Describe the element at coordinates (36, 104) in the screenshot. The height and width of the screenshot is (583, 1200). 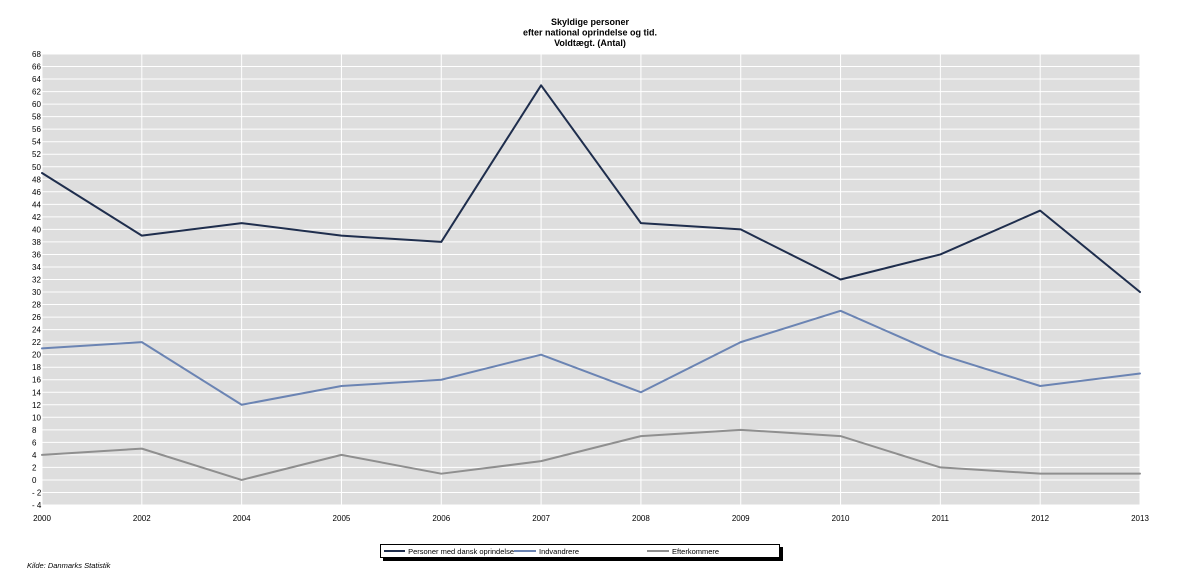
I see `y-tick-label: 60` at that location.